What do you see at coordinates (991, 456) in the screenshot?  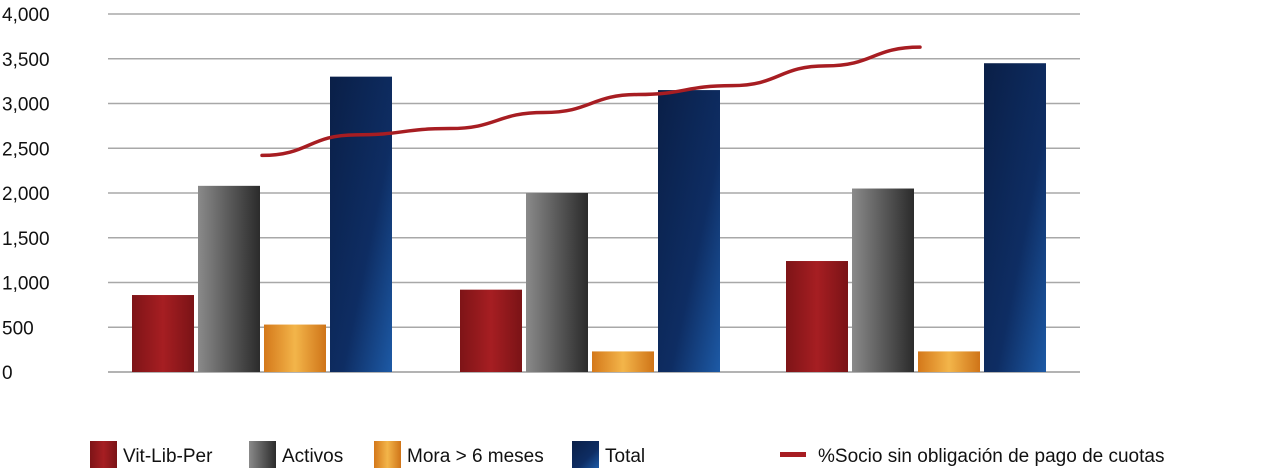 I see `legend-label-trend-line: %Socio sin obligación de pago de cuotas` at bounding box center [991, 456].